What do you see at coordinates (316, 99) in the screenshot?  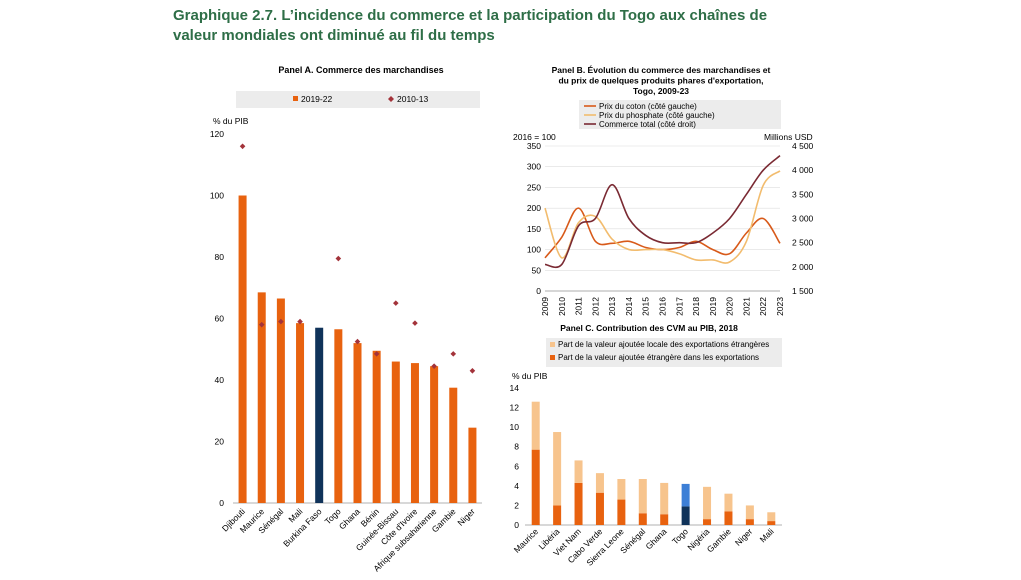 I see `legend-label-2019-22: 2019-22` at bounding box center [316, 99].